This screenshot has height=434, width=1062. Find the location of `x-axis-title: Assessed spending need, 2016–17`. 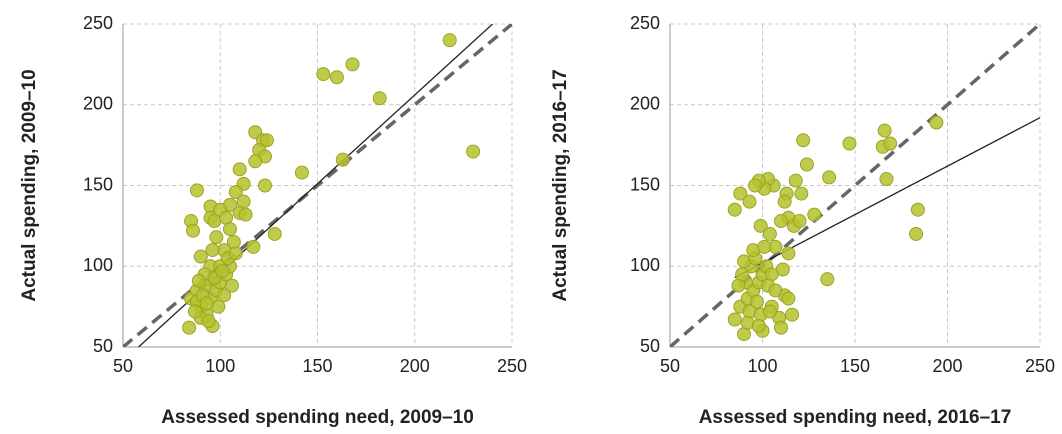

x-axis-title: Assessed spending need, 2016–17 is located at coordinates (855, 417).